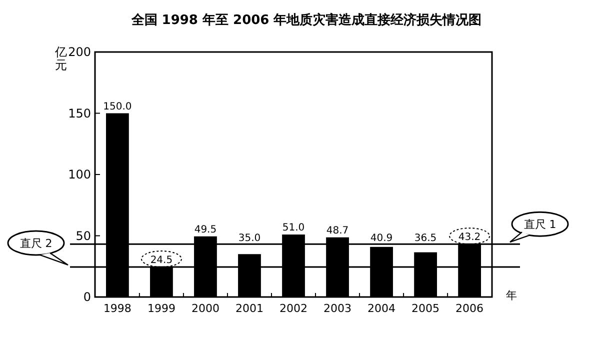 This screenshot has height=344, width=593. What do you see at coordinates (469, 238) in the screenshot?
I see `data-label: 43.2` at bounding box center [469, 238].